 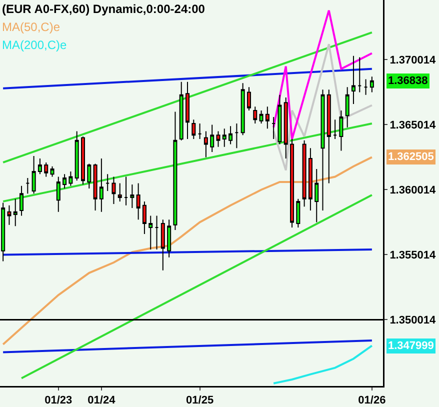 I want to click on text: 1.36838, so click(x=408, y=81).